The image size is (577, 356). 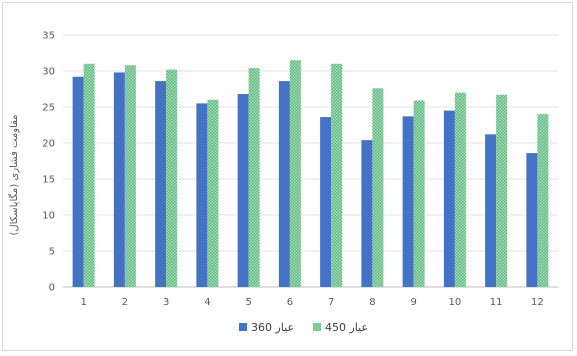 What do you see at coordinates (455, 302) in the screenshot?
I see `x-tick-label: 10` at bounding box center [455, 302].